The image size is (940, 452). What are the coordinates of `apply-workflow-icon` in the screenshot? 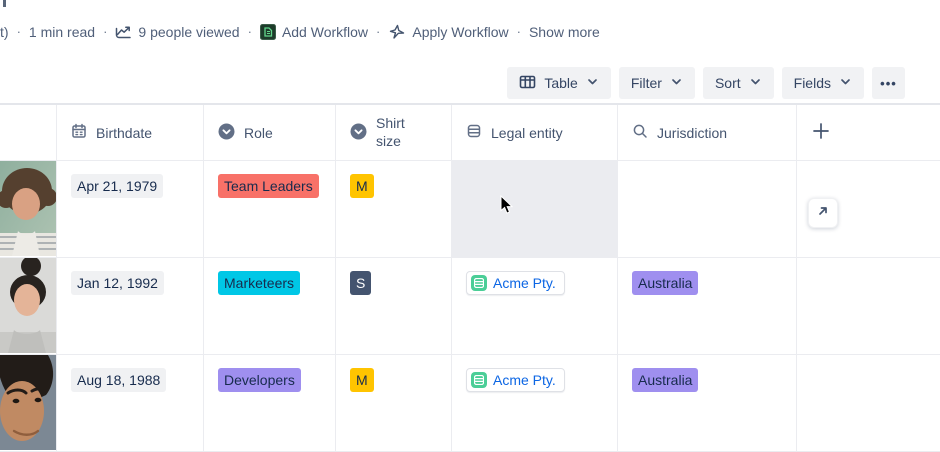 It's located at (397, 31).